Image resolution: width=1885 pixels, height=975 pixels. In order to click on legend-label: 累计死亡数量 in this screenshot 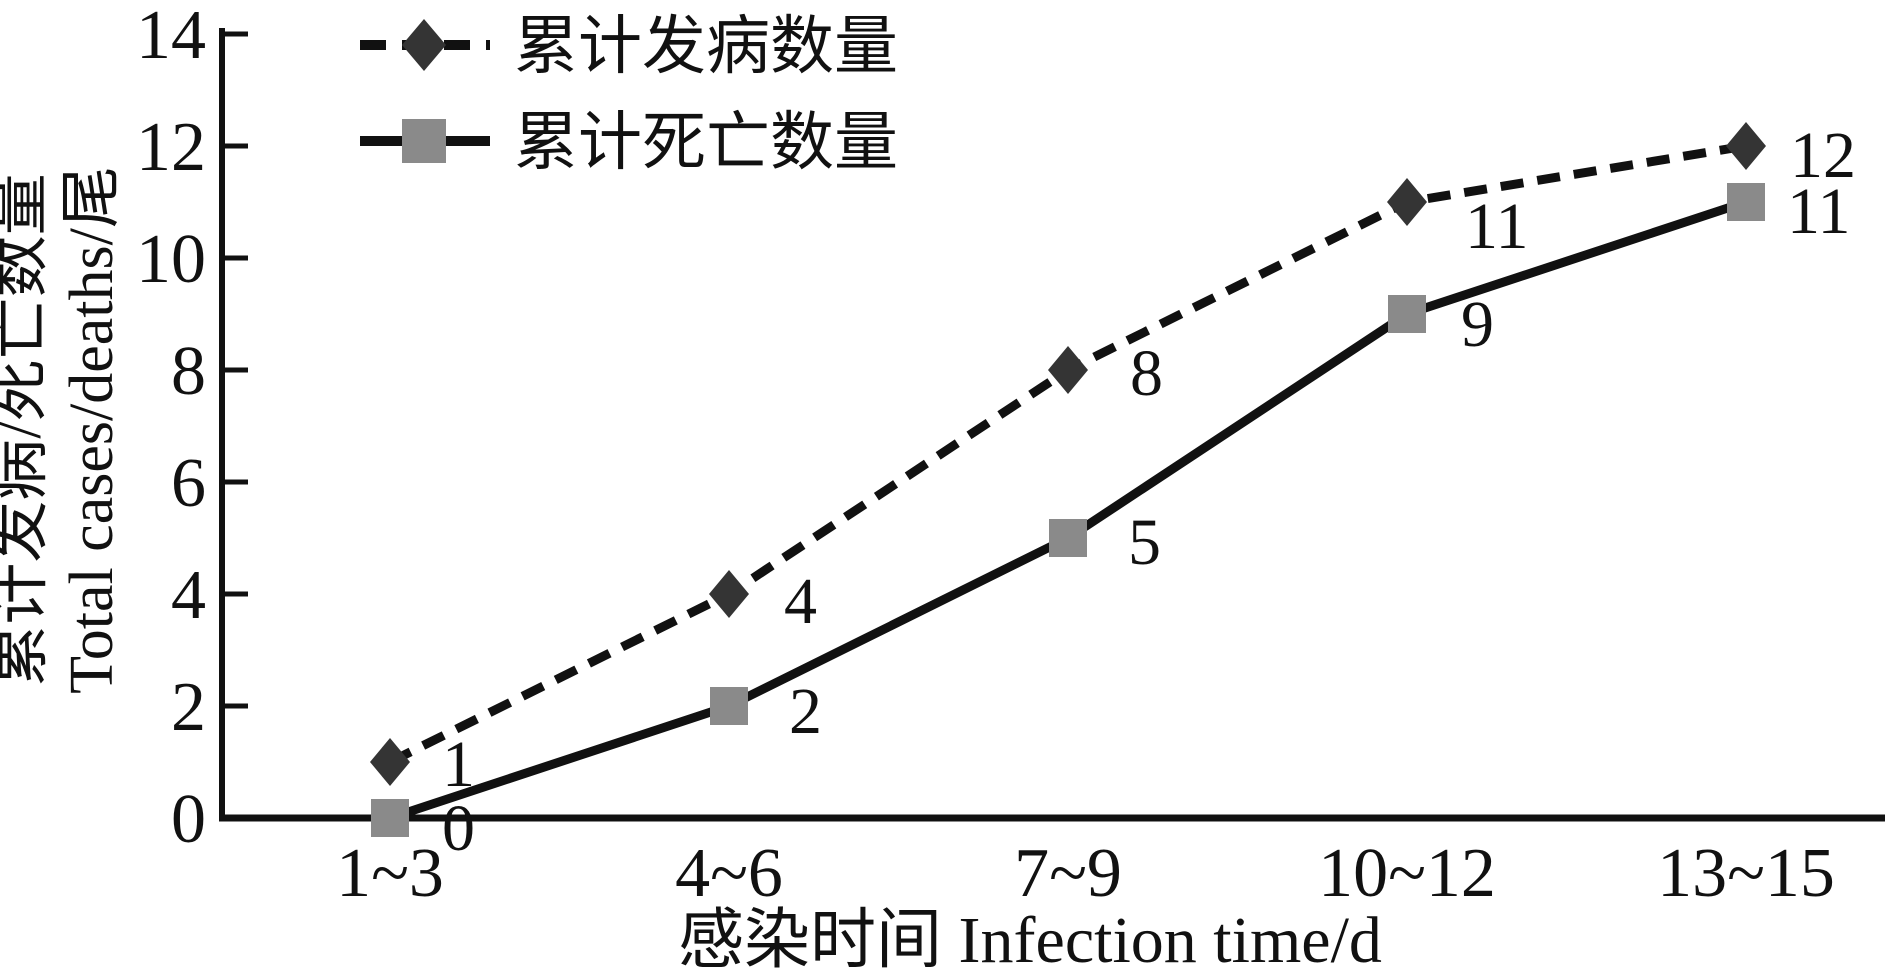, I will do `click(706, 142)`.